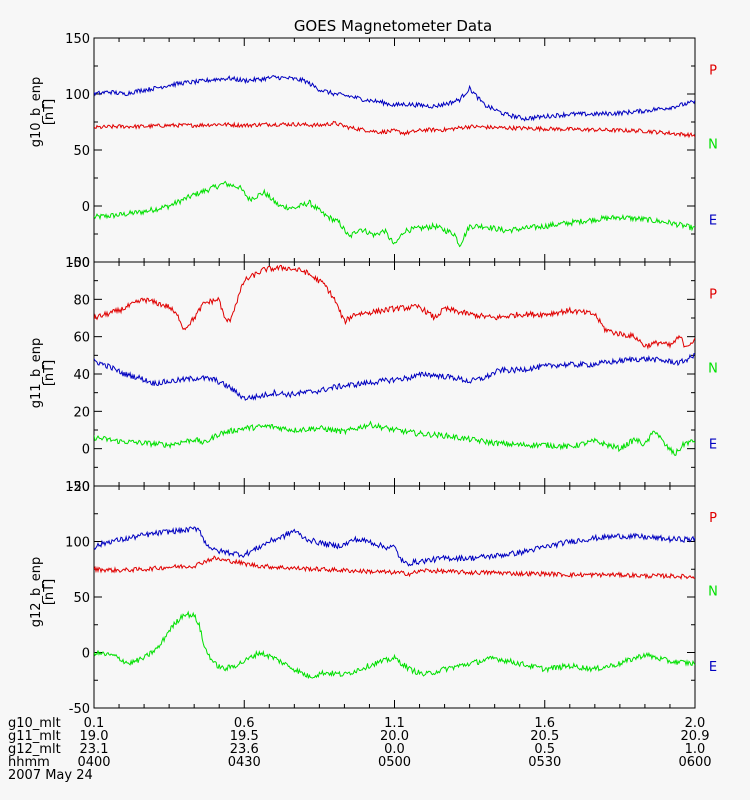  I want to click on x-tick-label: 20.9, so click(695, 736).